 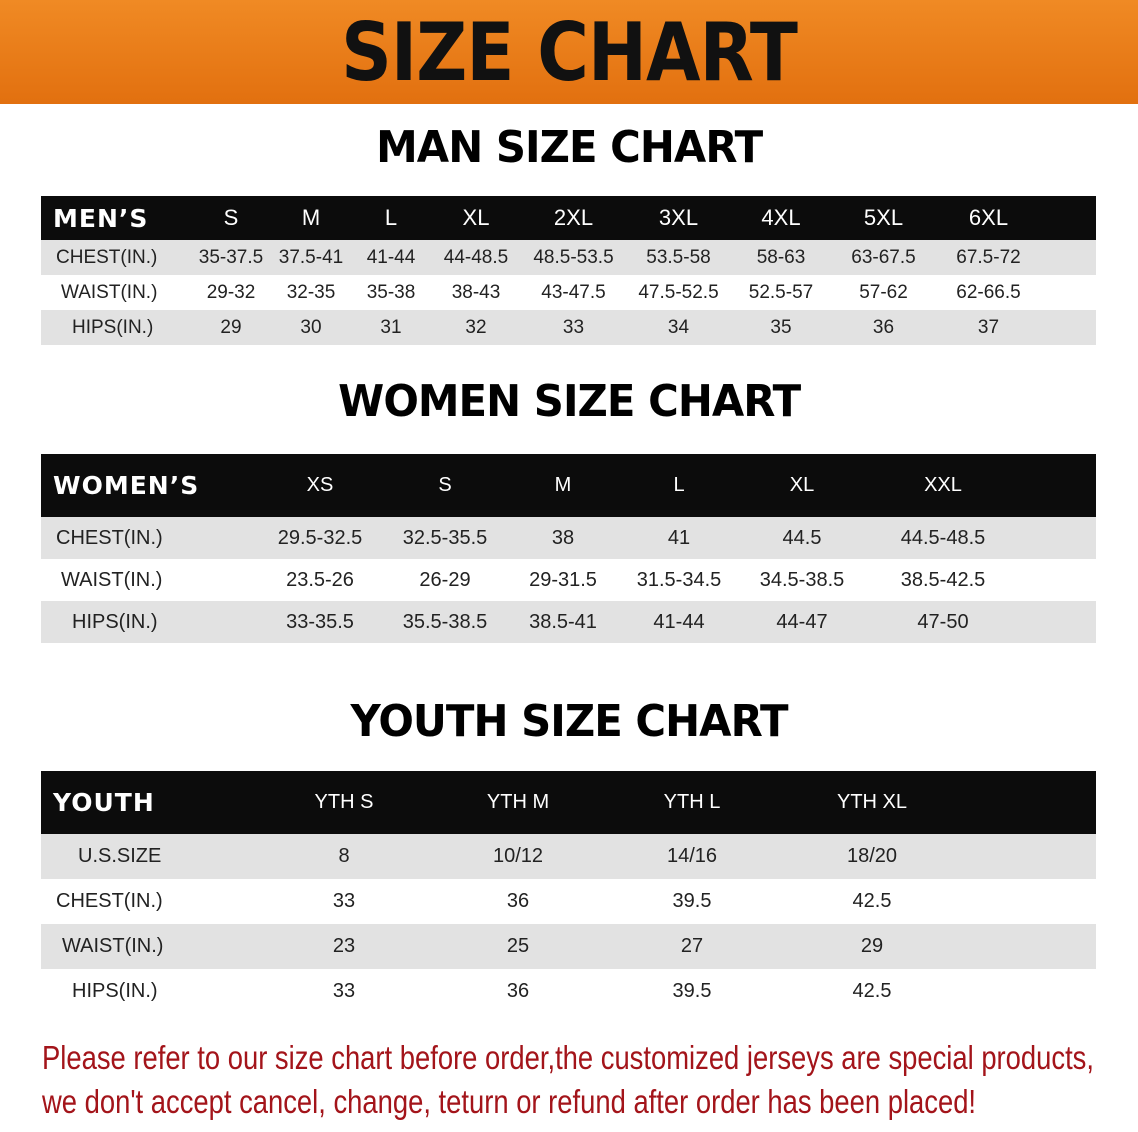 What do you see at coordinates (518, 802) in the screenshot?
I see `size-header: YTH M` at bounding box center [518, 802].